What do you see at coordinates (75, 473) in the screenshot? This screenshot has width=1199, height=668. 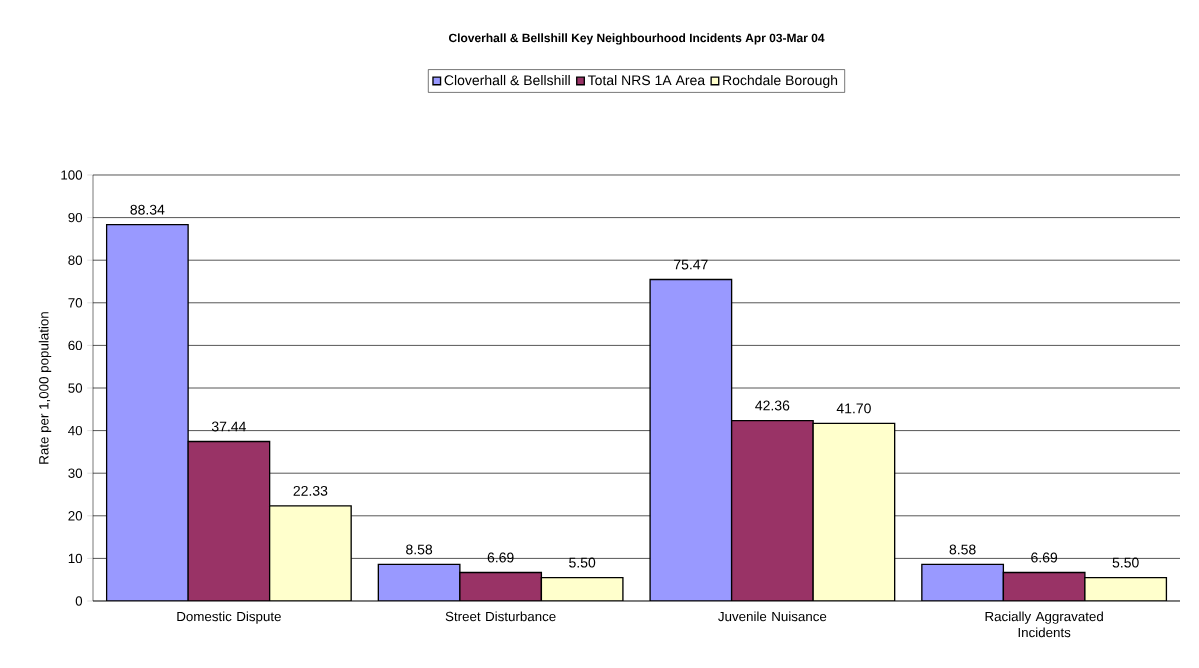 I see `y-tick-label: 30` at bounding box center [75, 473].